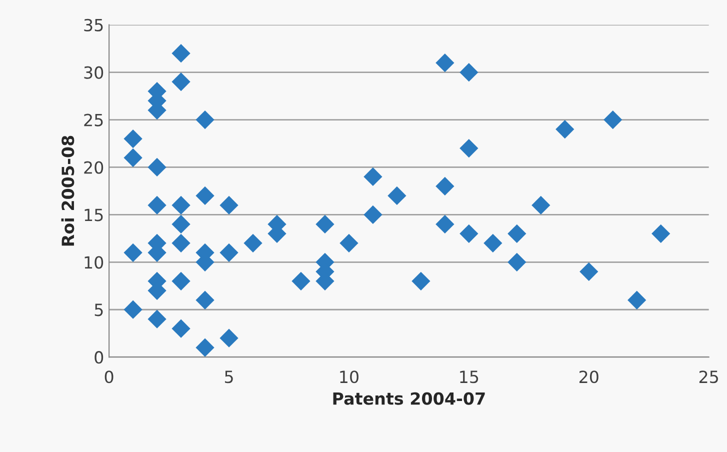  Describe the element at coordinates (94, 262) in the screenshot. I see `y-tick-label: 10` at that location.